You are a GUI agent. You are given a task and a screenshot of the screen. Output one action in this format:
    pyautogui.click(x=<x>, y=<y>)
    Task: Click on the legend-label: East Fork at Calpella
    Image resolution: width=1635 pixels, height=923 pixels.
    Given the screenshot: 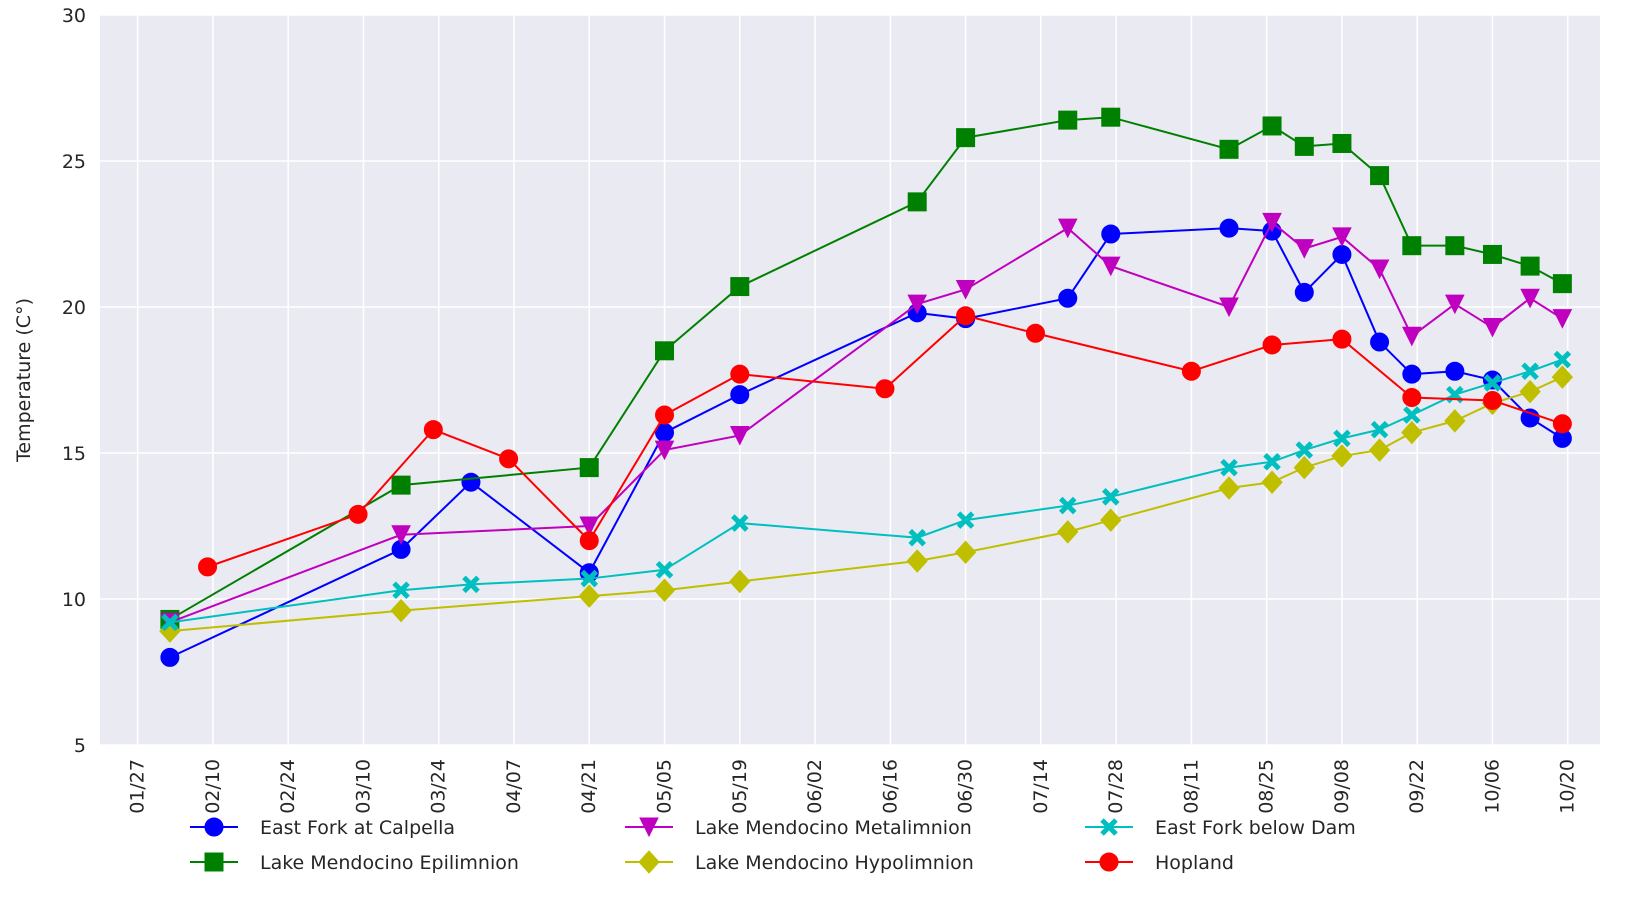 What is the action you would take?
    pyautogui.click(x=357, y=828)
    